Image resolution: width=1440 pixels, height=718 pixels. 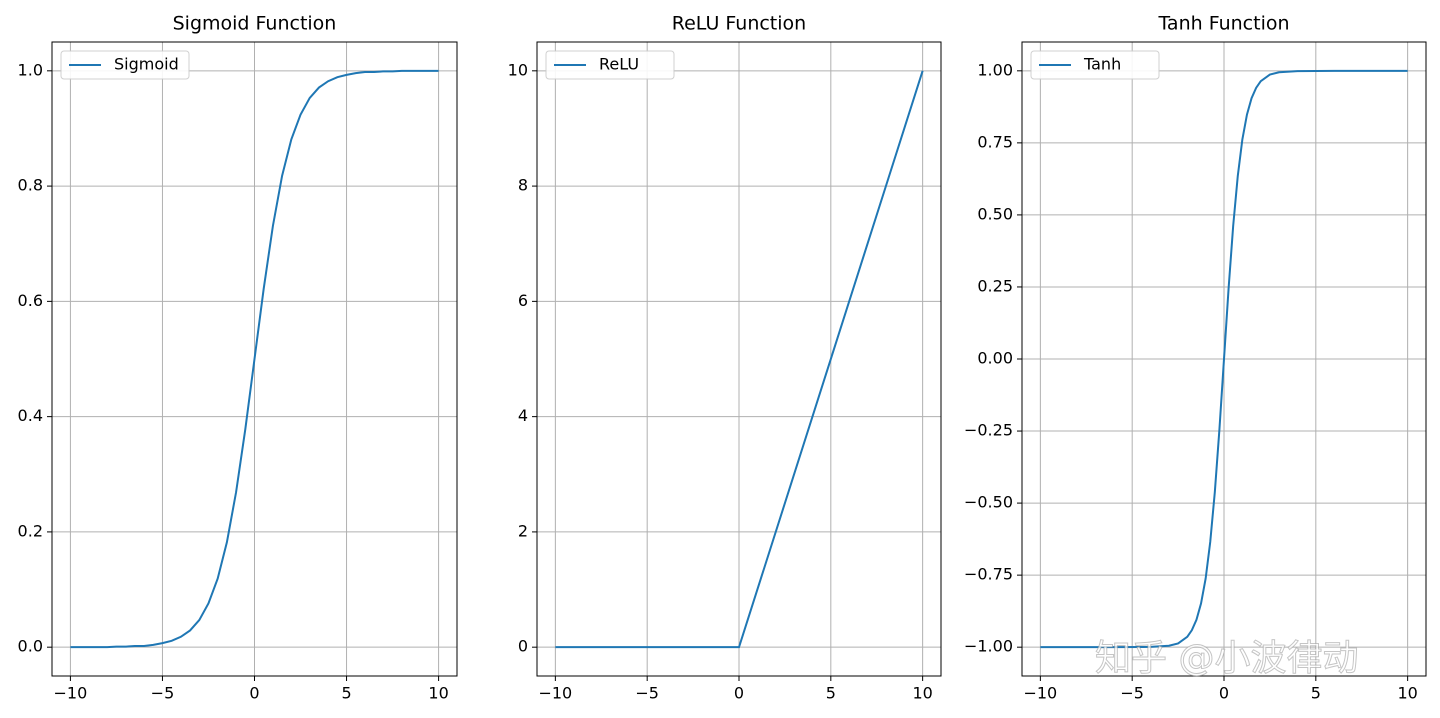 What do you see at coordinates (988, 646) in the screenshot?
I see `y-tick-label: −1.00` at bounding box center [988, 646].